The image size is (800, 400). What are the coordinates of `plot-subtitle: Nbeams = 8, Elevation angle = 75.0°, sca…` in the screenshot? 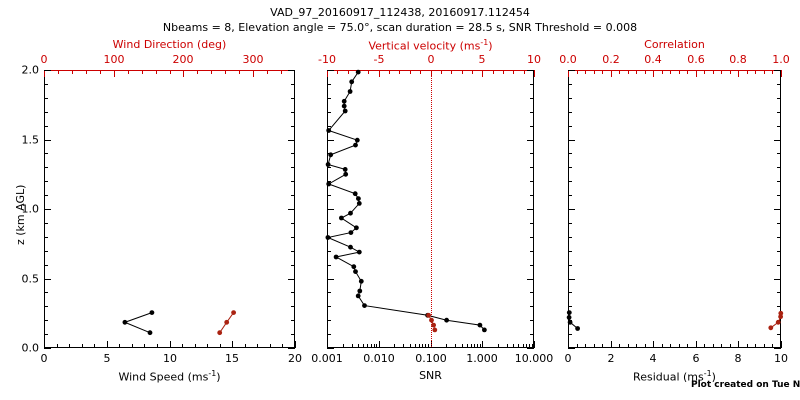 It's located at (400, 27).